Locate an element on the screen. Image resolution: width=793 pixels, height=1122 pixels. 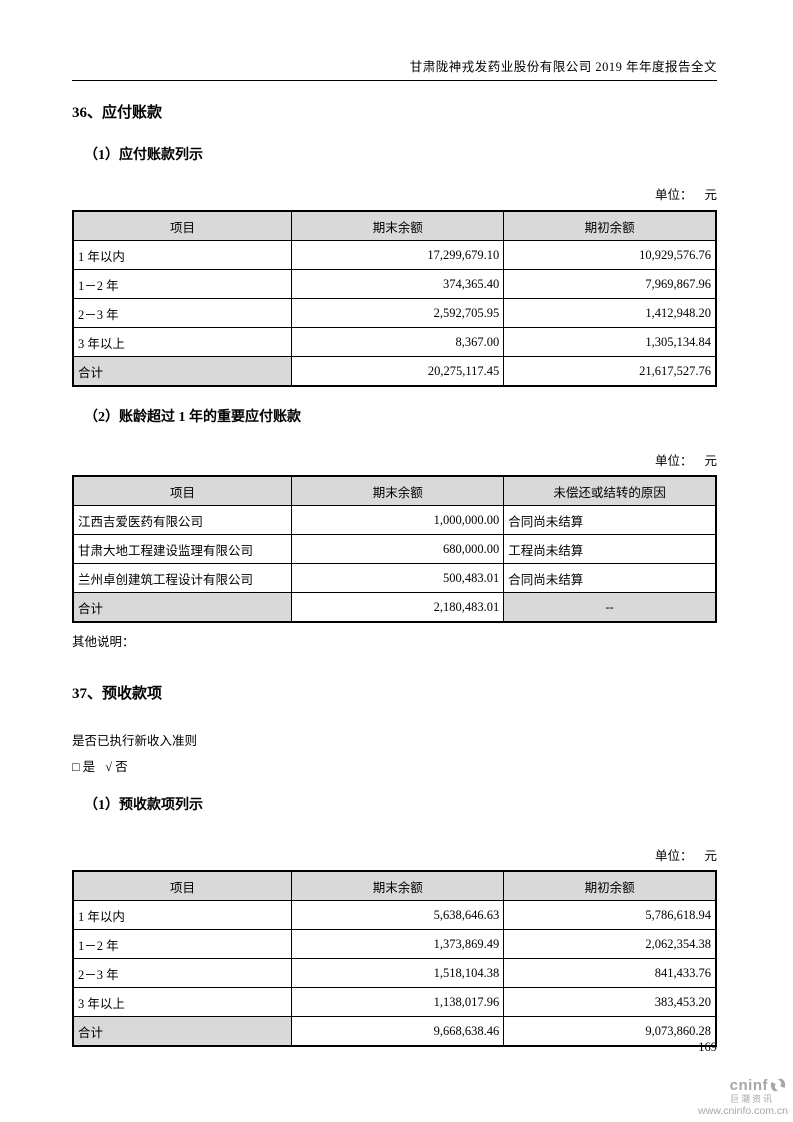
cell-total-ending-balance: 9,668,638.46 is located at coordinates (398, 1031).